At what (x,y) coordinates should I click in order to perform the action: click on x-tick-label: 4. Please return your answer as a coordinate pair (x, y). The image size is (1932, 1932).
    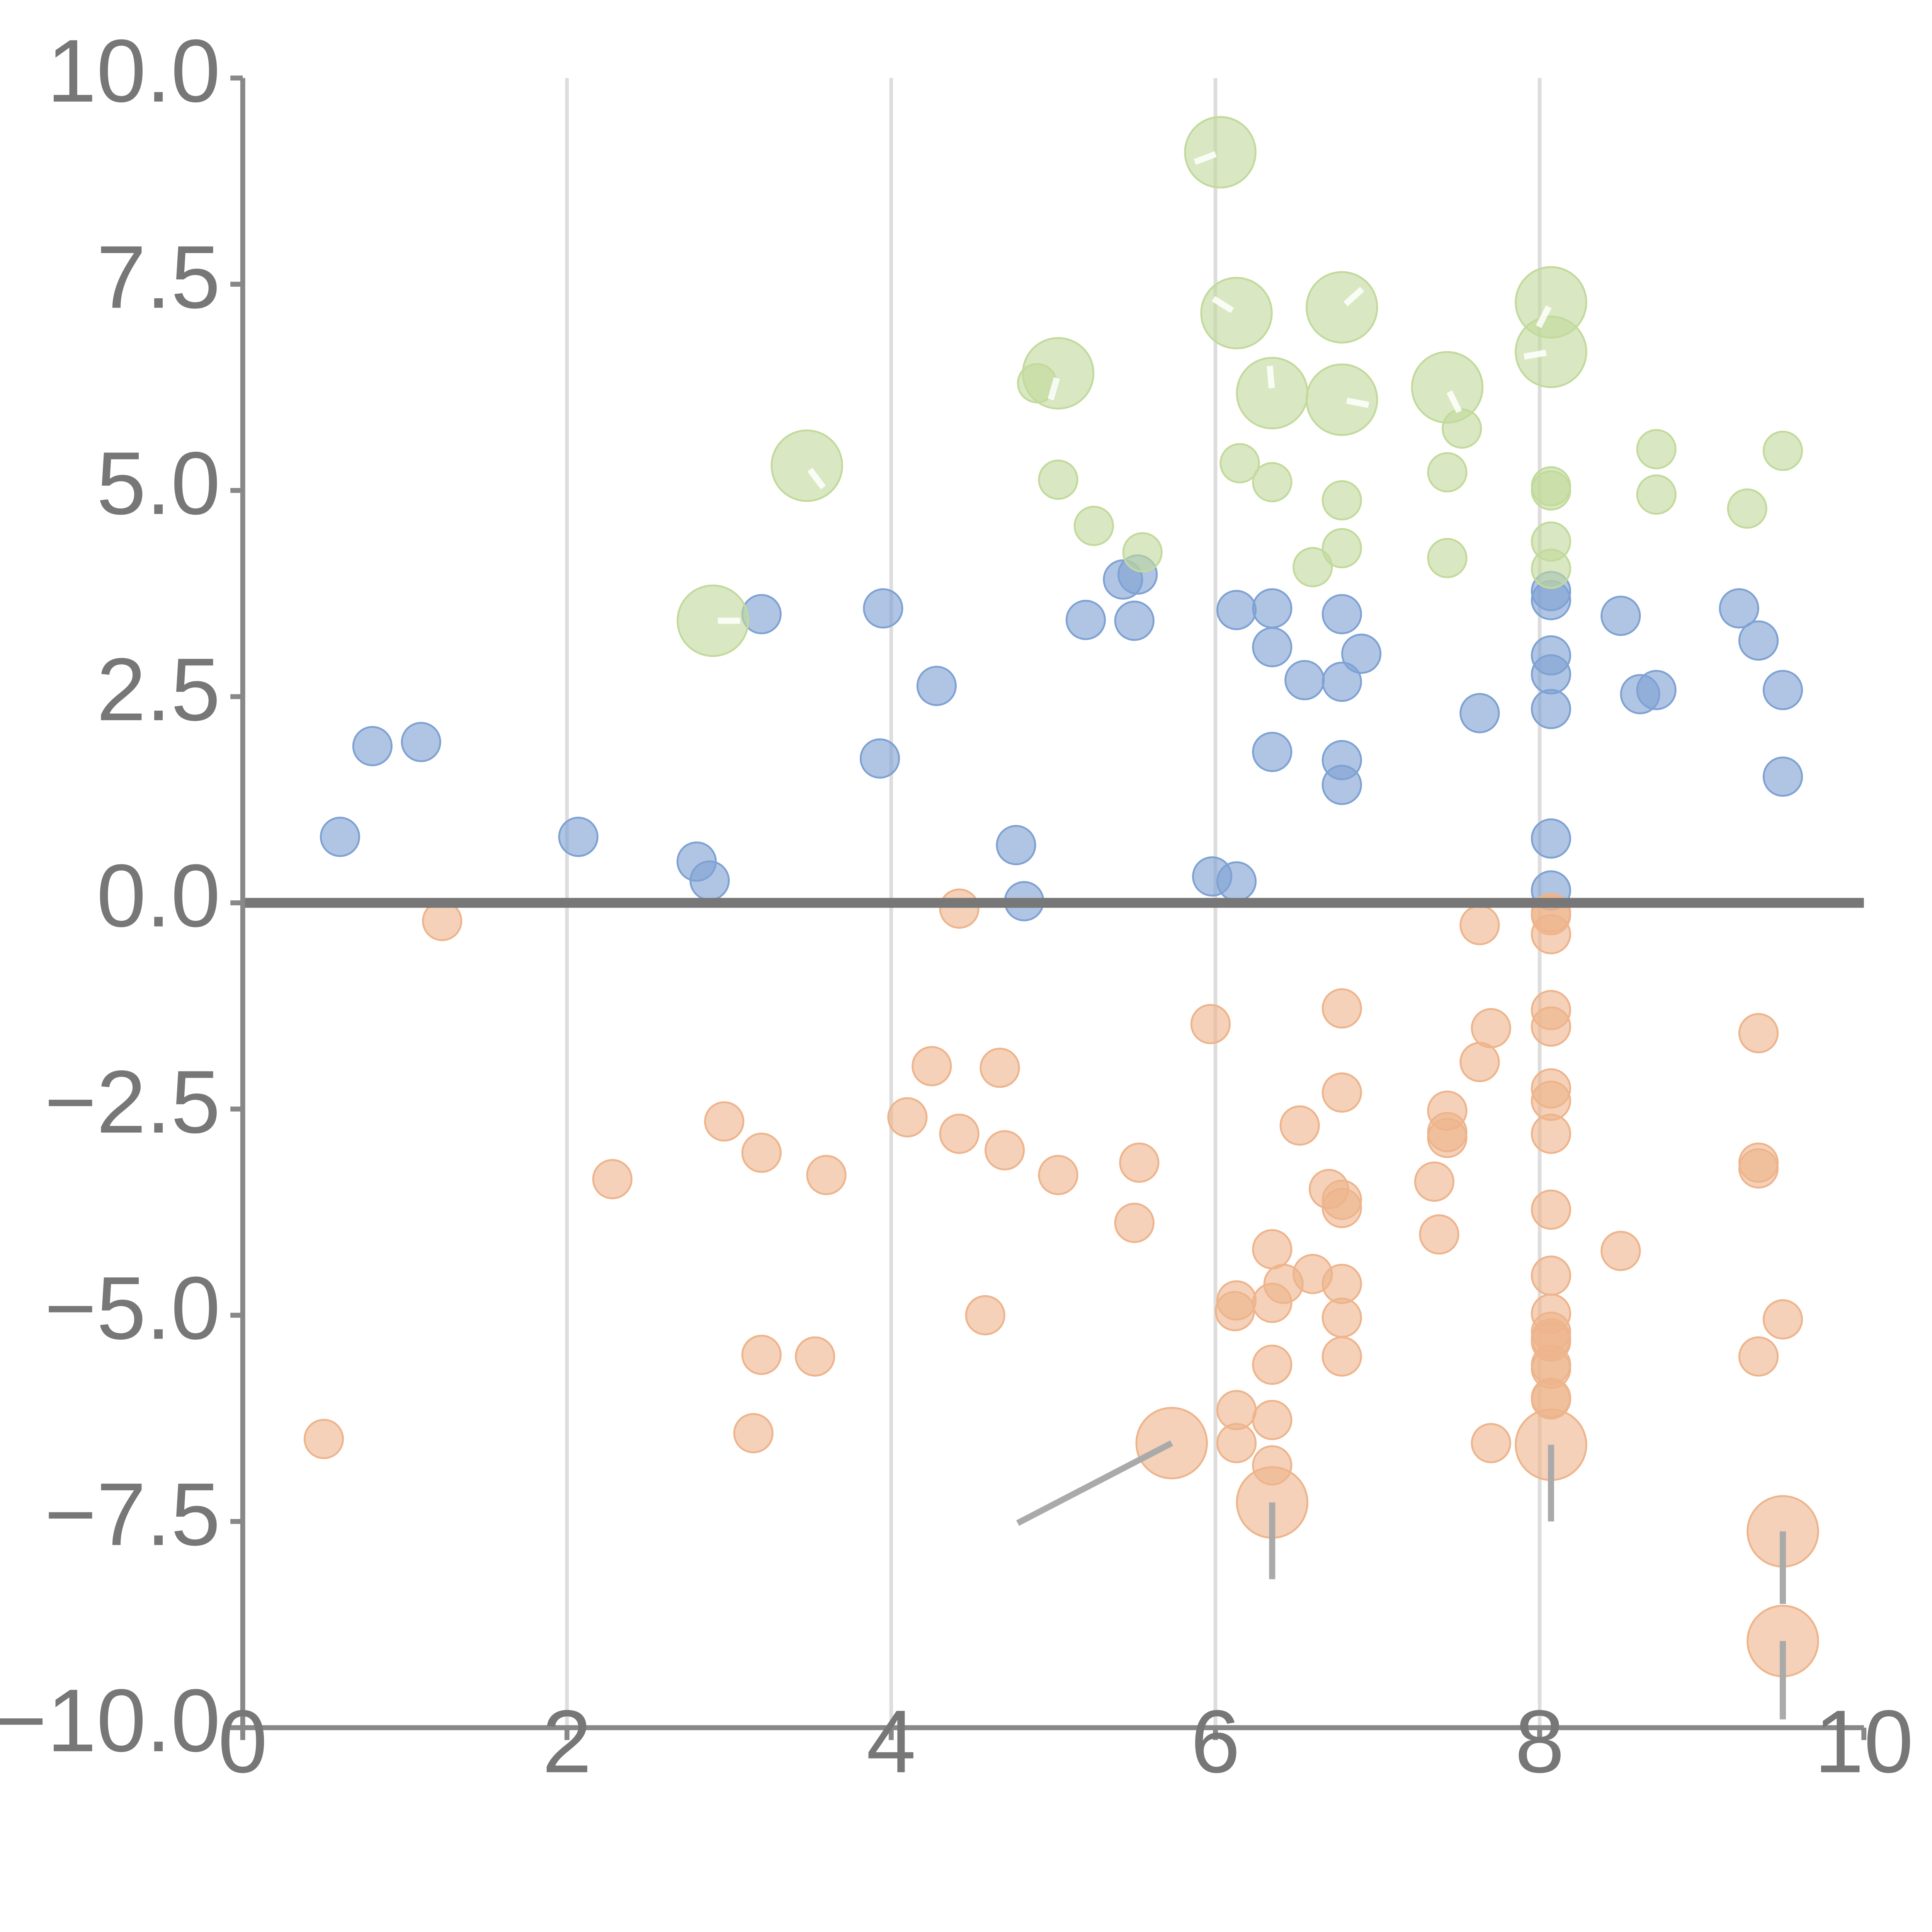
    Looking at the image, I should click on (891, 1742).